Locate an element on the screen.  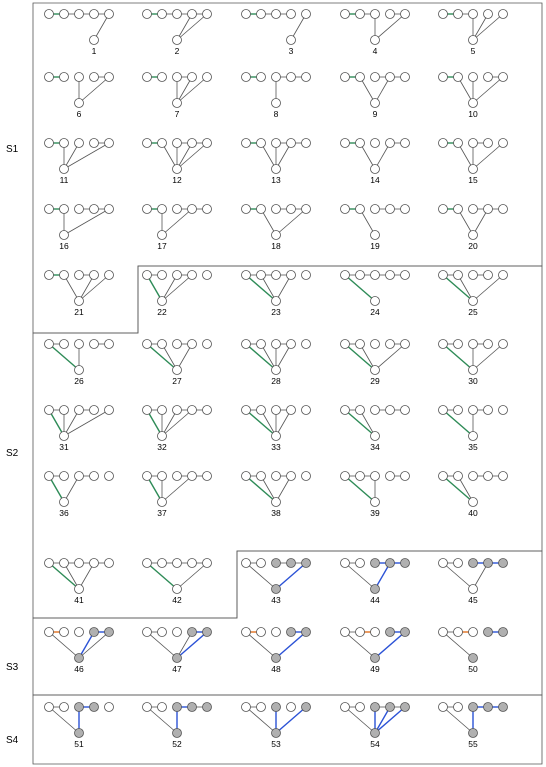
graph-label: 42 is located at coordinates (177, 600).